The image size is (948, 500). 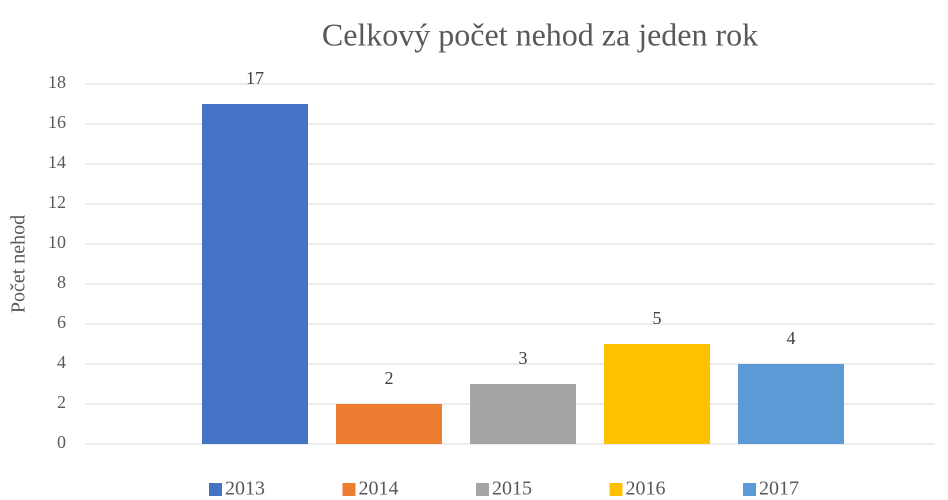 I want to click on y-tick-label: 10, so click(x=57, y=242).